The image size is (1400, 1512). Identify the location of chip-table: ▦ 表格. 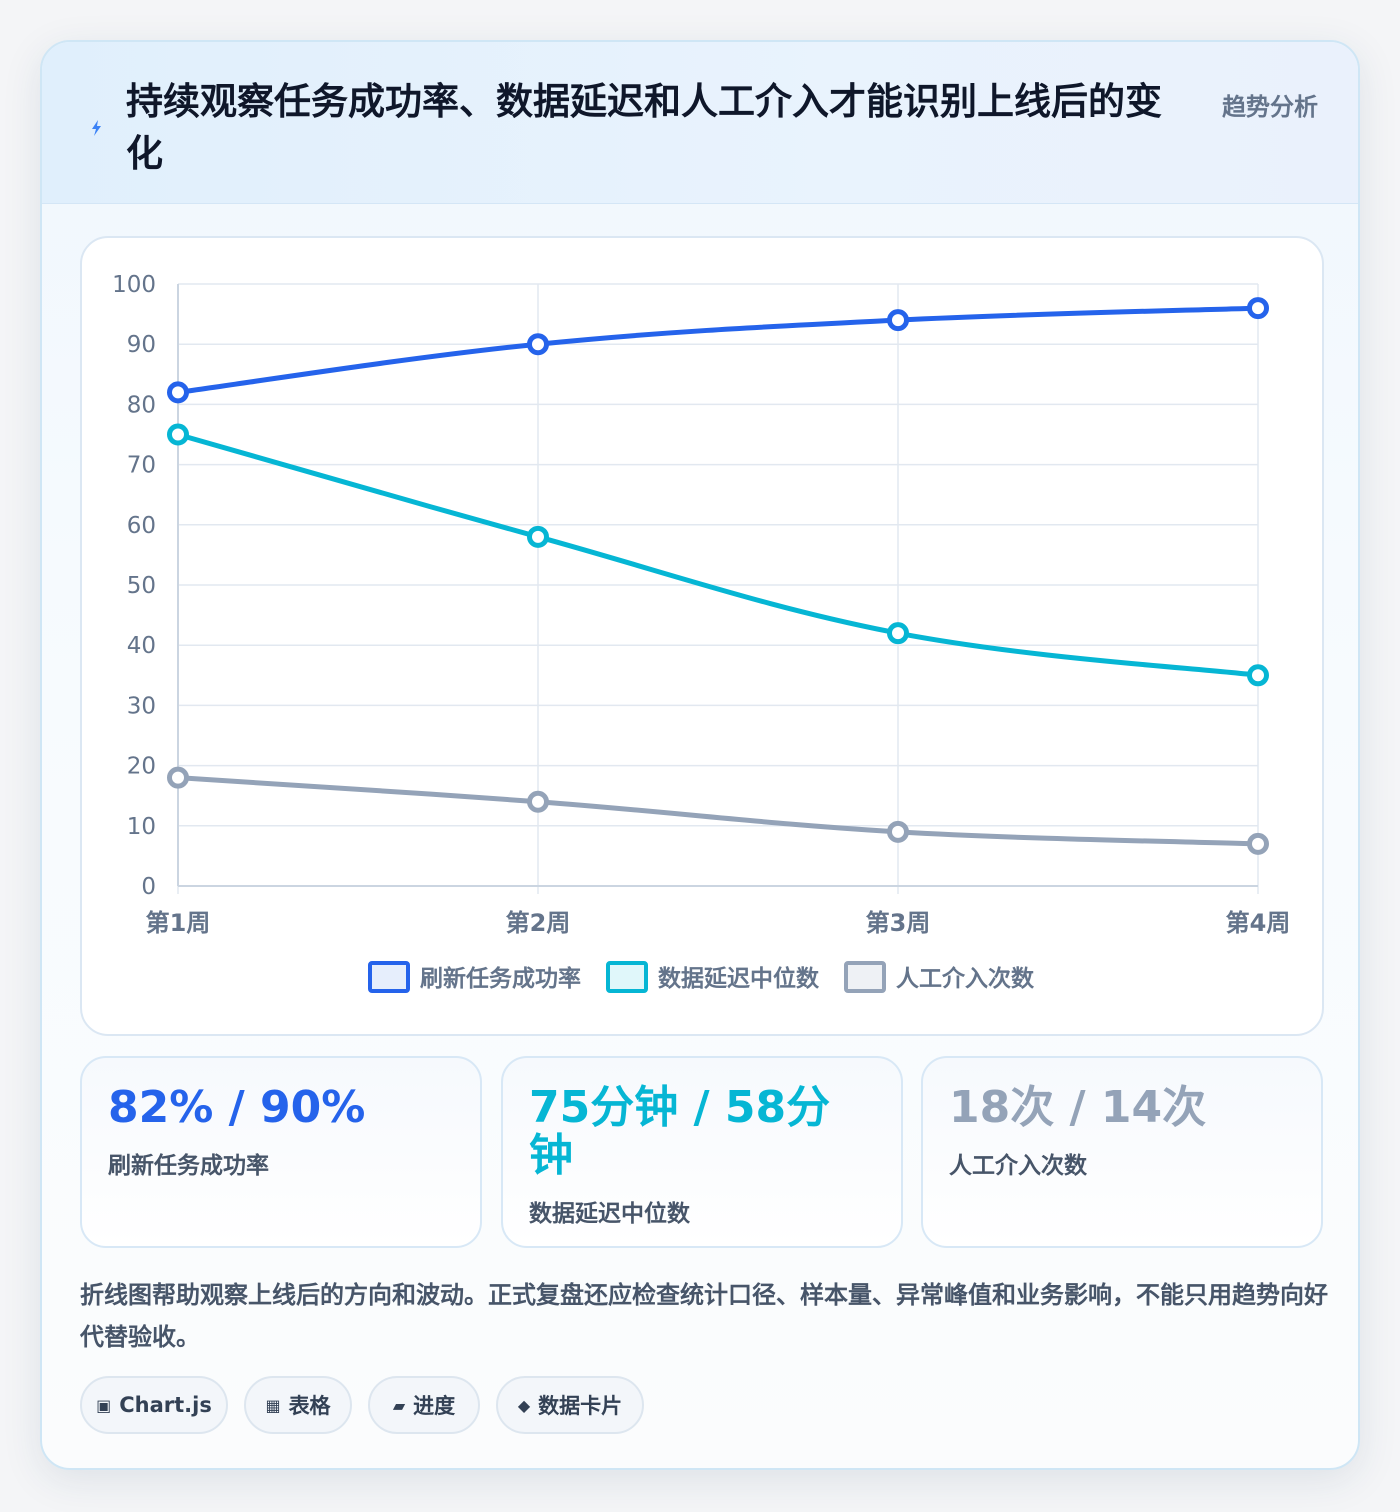
(298, 1405).